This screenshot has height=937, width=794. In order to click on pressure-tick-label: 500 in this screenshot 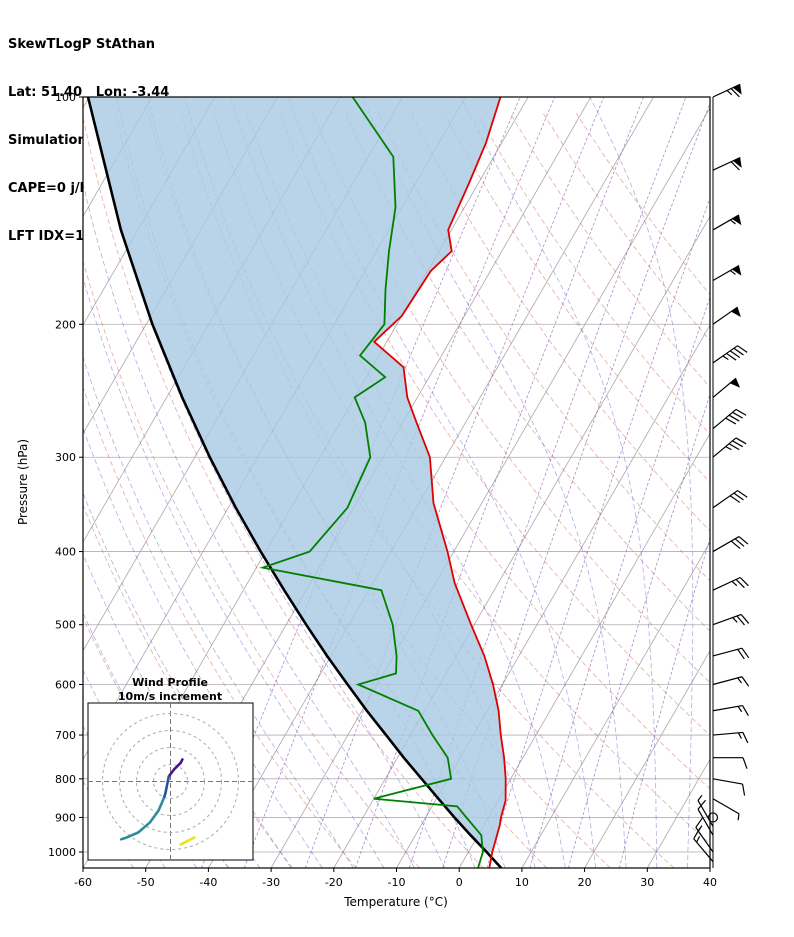, I will do `click(65, 625)`.